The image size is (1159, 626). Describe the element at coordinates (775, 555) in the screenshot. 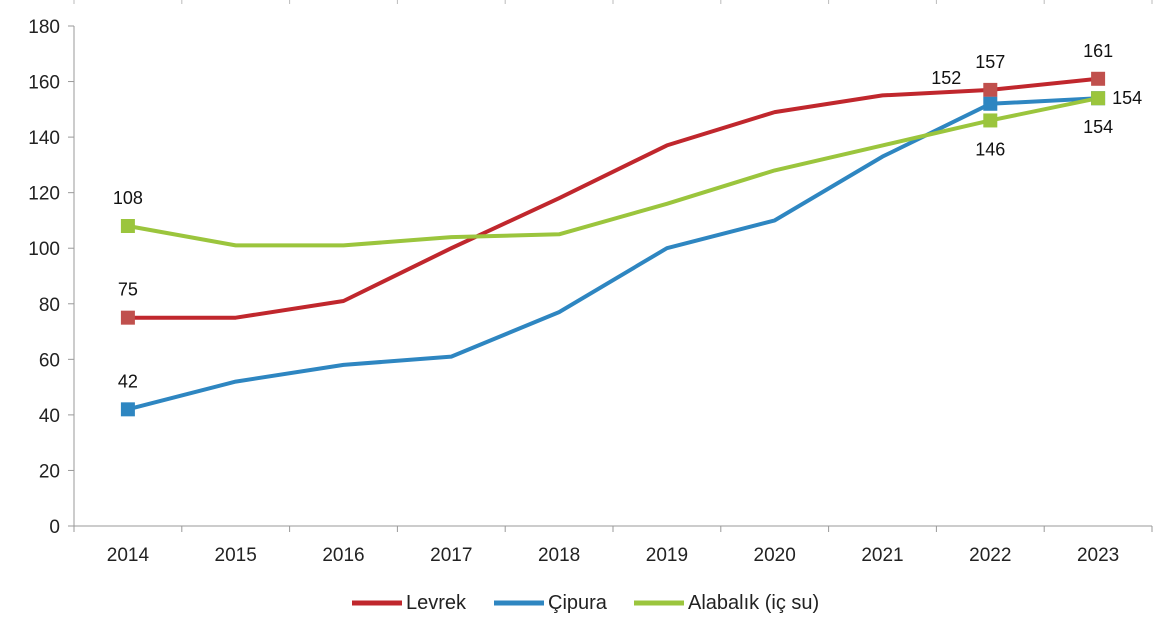

I see `x-tick-label: 2020` at that location.